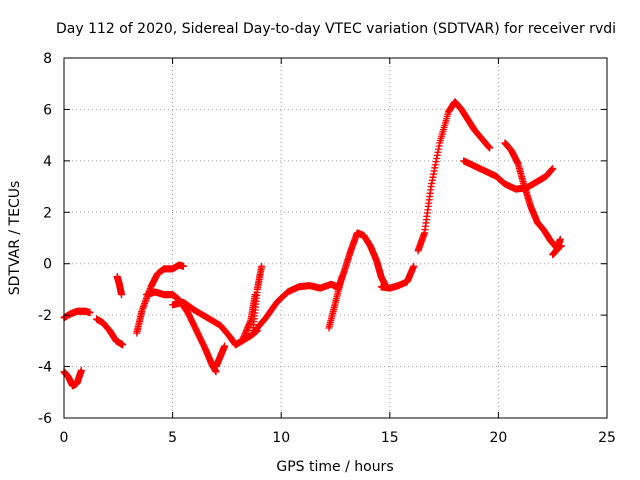 This screenshot has width=640, height=480. What do you see at coordinates (172, 438) in the screenshot?
I see `x-tick-label: 5` at bounding box center [172, 438].